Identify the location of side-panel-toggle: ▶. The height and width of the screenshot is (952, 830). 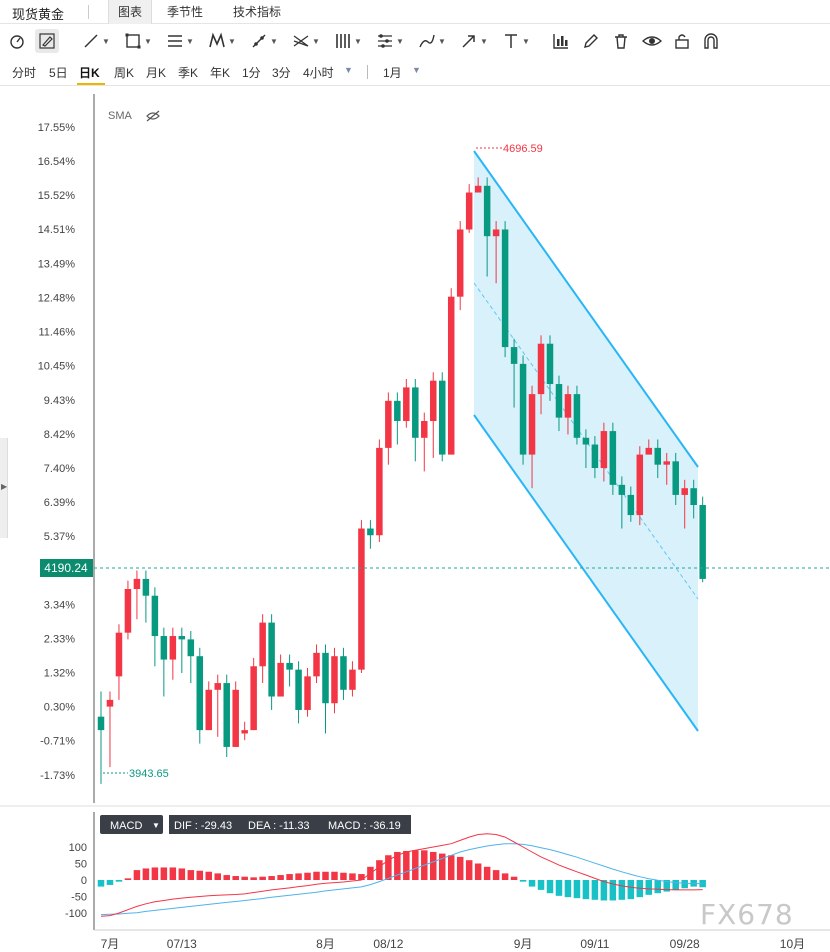
(4, 488).